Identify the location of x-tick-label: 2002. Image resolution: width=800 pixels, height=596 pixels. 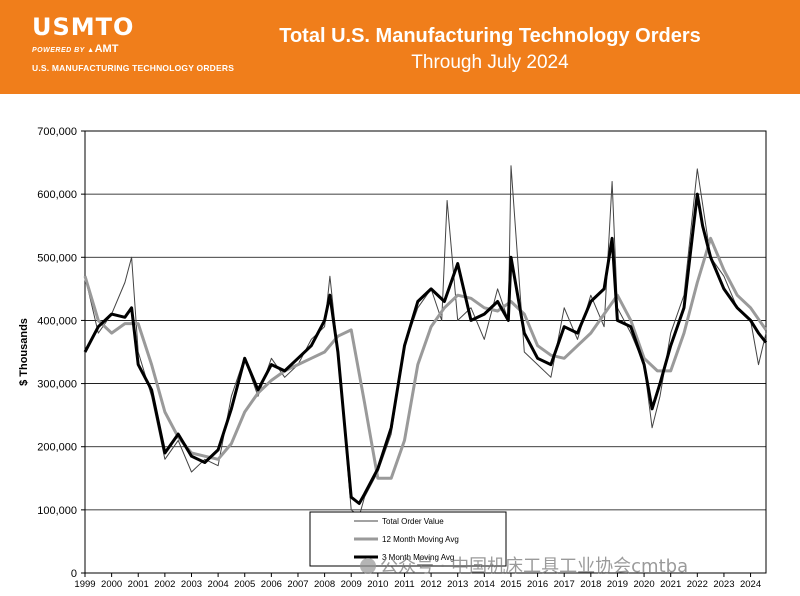
(164, 584).